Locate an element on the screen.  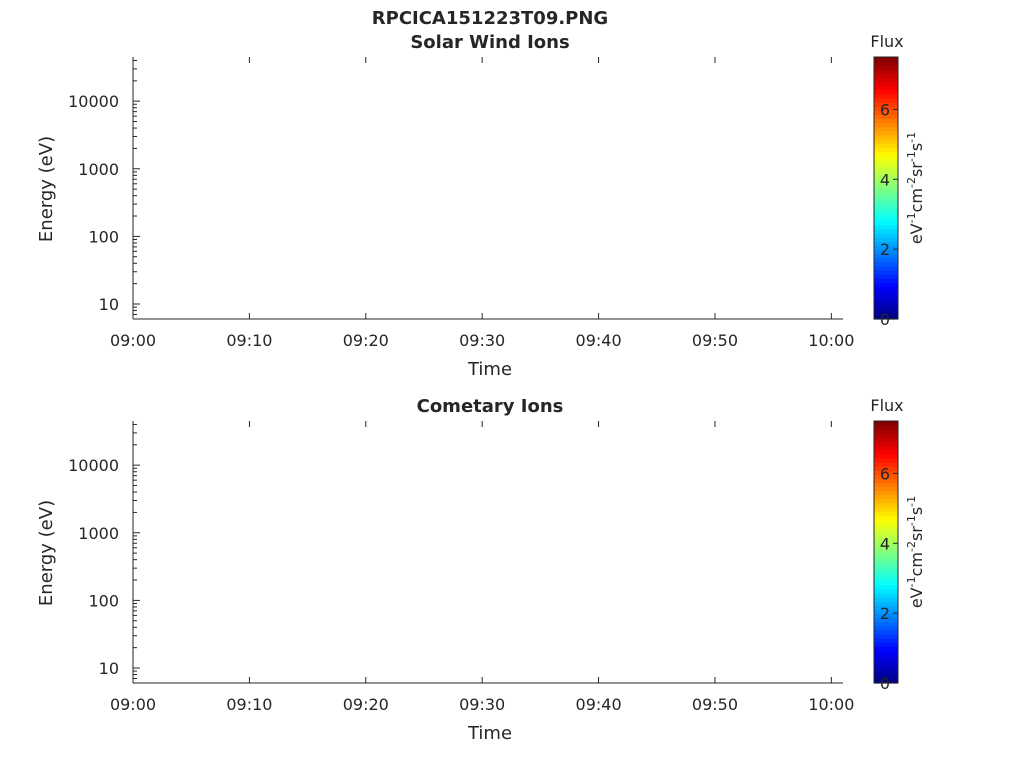
solar-wind-ions-title: Solar Wind Ions is located at coordinates (489, 42).